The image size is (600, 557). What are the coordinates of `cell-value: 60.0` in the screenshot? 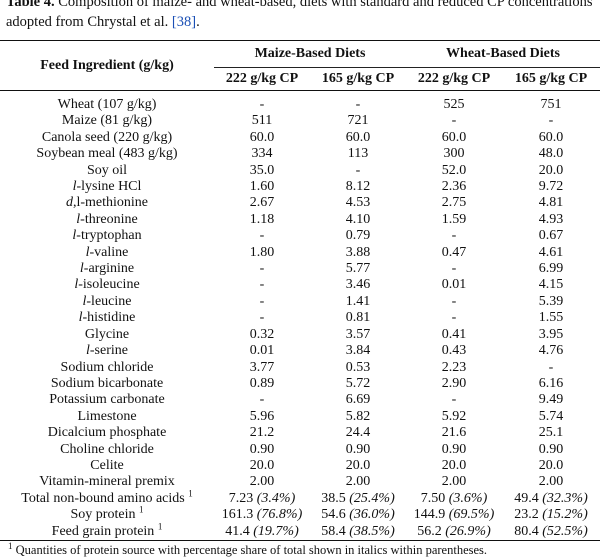 It's located at (551, 137).